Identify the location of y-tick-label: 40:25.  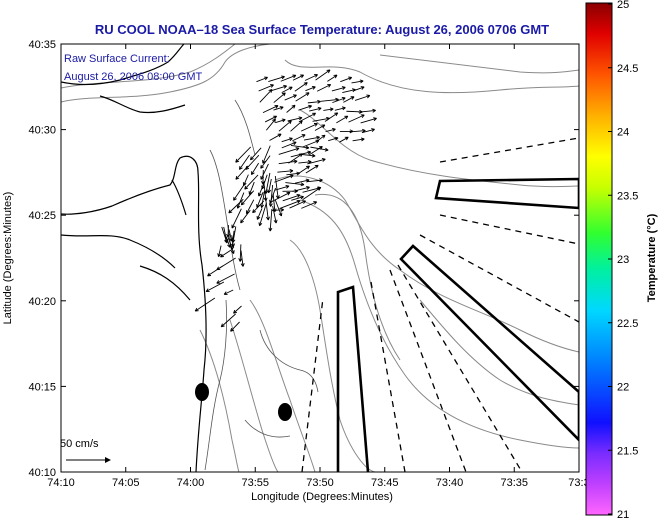
(42, 216).